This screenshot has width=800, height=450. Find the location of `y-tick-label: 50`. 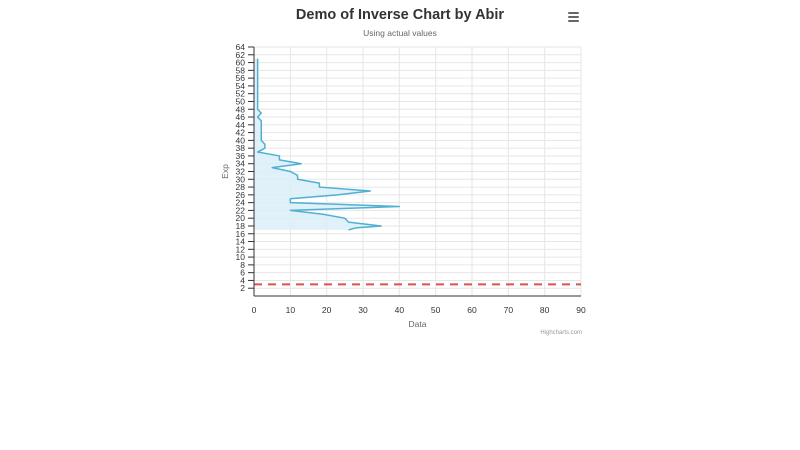

y-tick-label: 50 is located at coordinates (241, 101).